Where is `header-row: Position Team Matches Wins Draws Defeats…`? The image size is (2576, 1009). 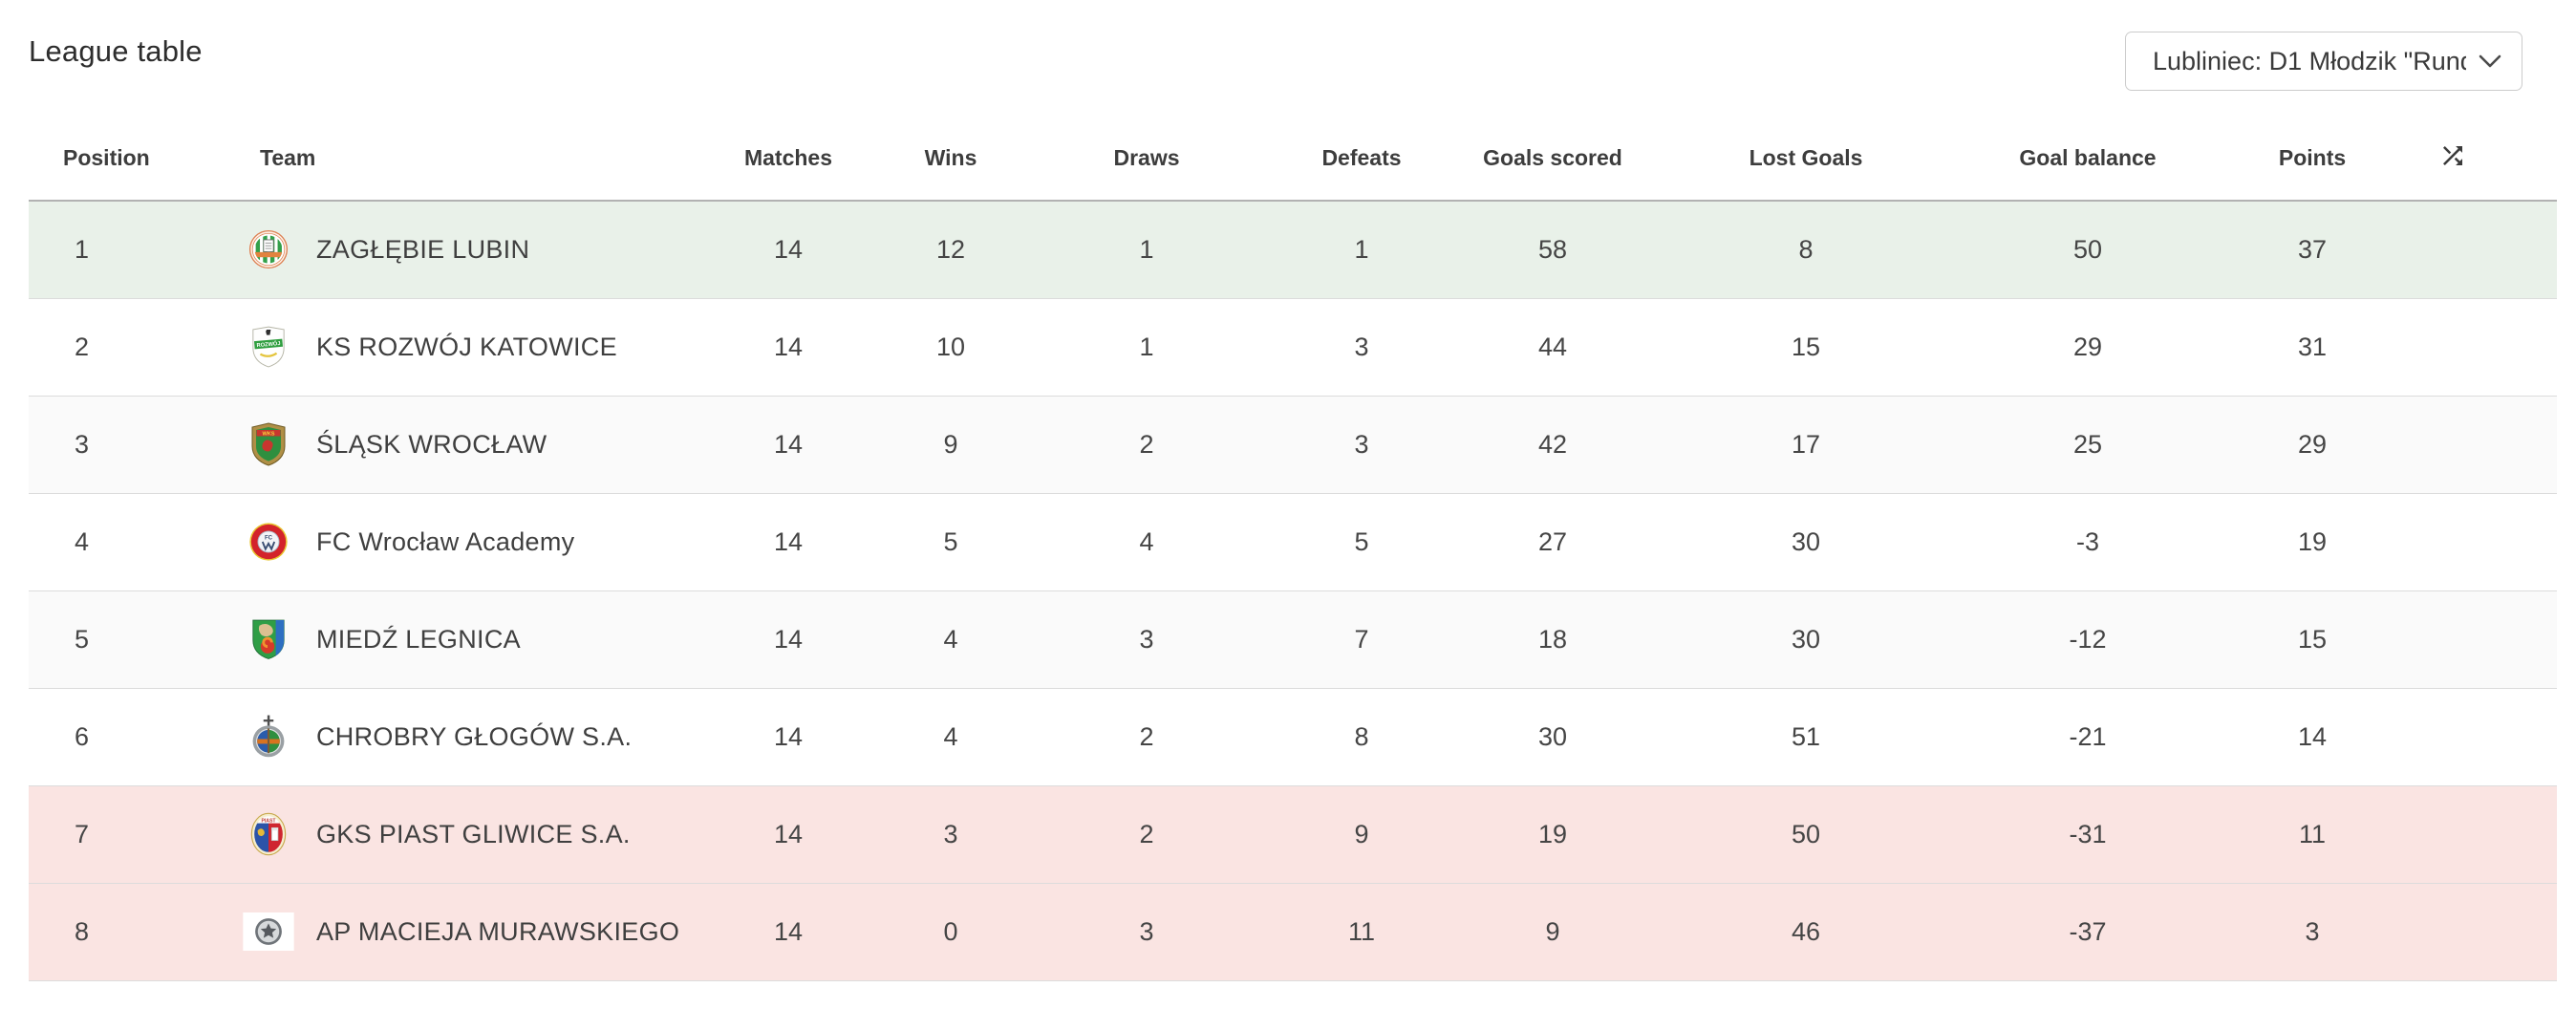
header-row: Position Team Matches Wins Draws Defeats… is located at coordinates (1293, 159).